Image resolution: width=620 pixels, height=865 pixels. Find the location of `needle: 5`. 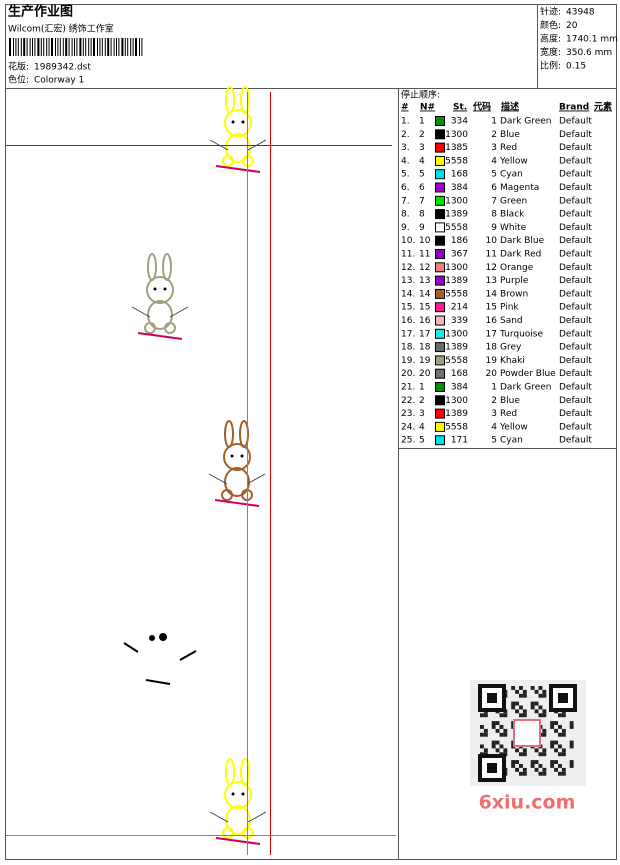

needle: 5 is located at coordinates (422, 441).